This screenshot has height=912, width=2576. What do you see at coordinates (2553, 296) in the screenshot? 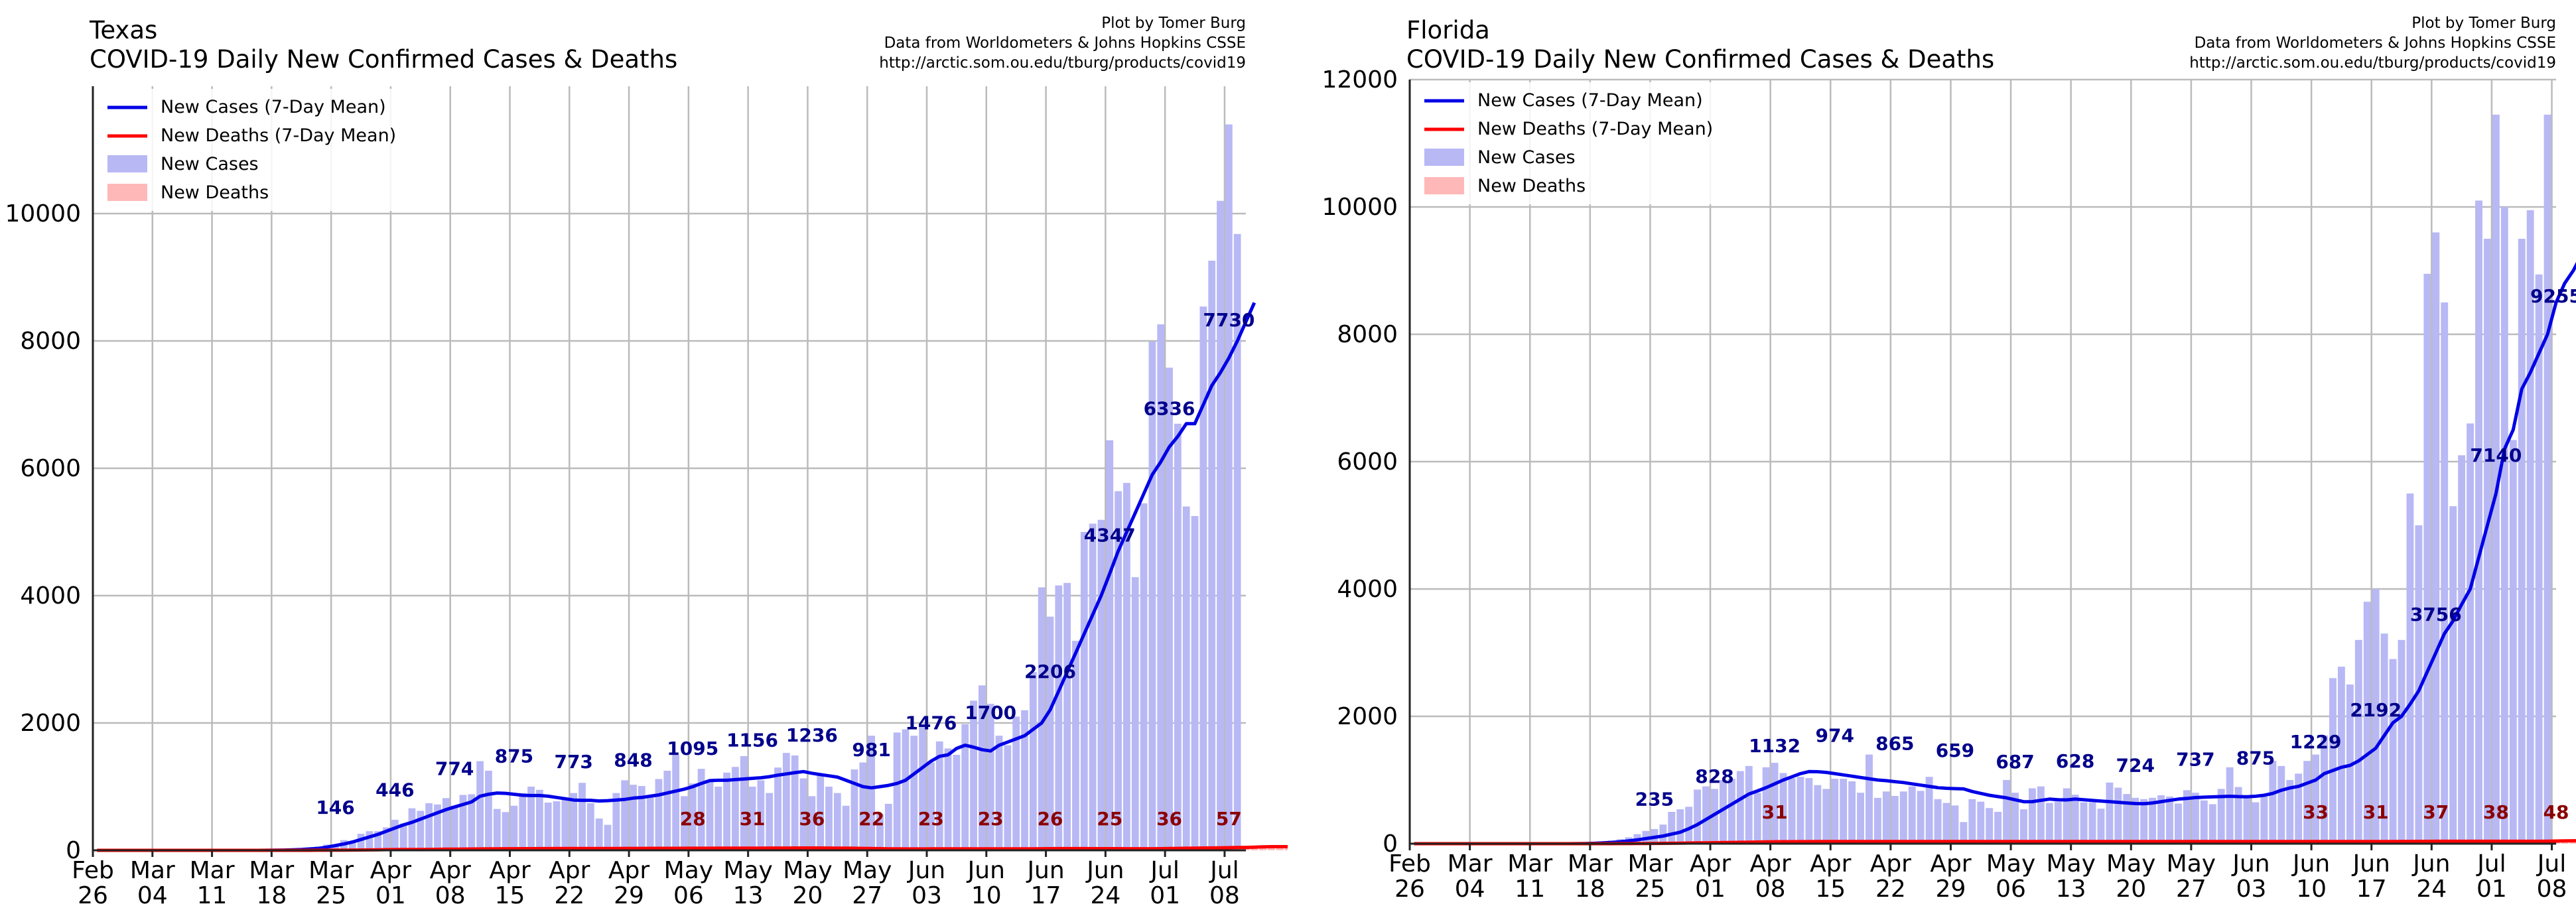
I see `case-mean-label: 9255` at bounding box center [2553, 296].